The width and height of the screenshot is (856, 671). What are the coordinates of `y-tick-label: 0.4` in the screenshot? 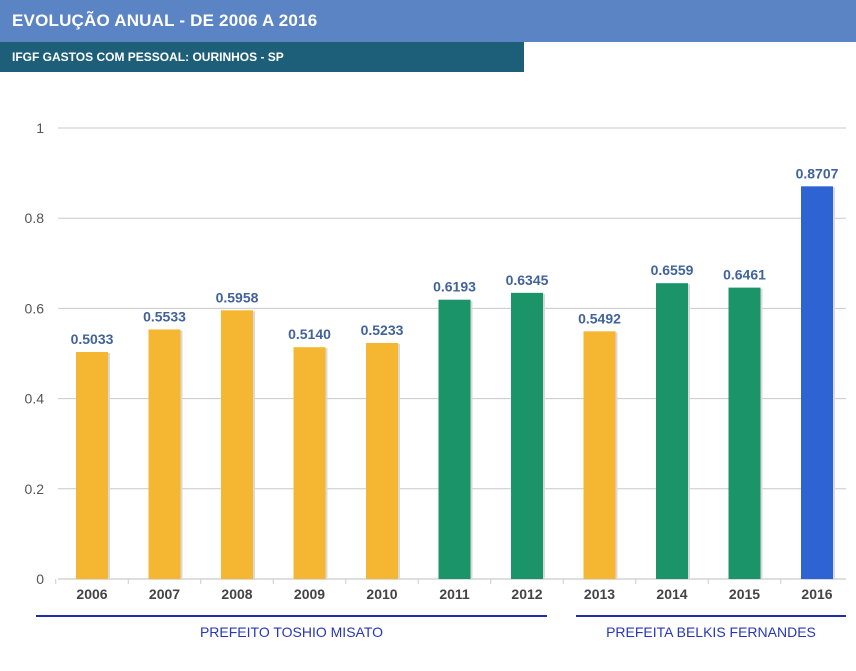 It's located at (35, 399).